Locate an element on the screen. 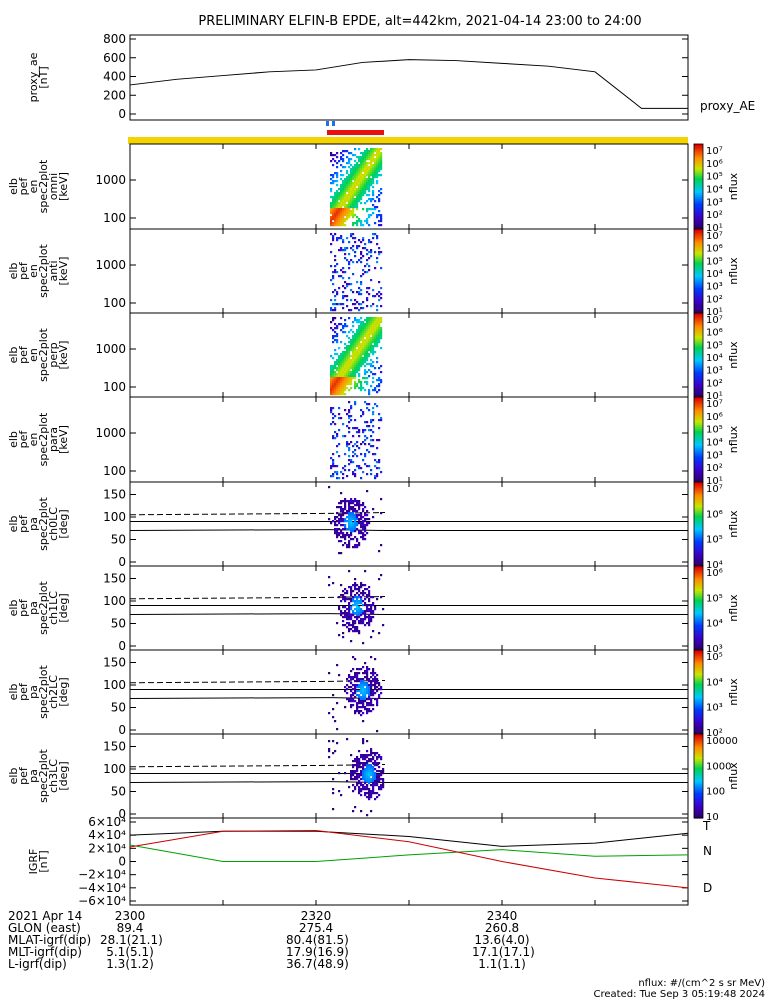  pa-spectrogram-ch3LC-colorbar-segment is located at coordinates (698, 800).